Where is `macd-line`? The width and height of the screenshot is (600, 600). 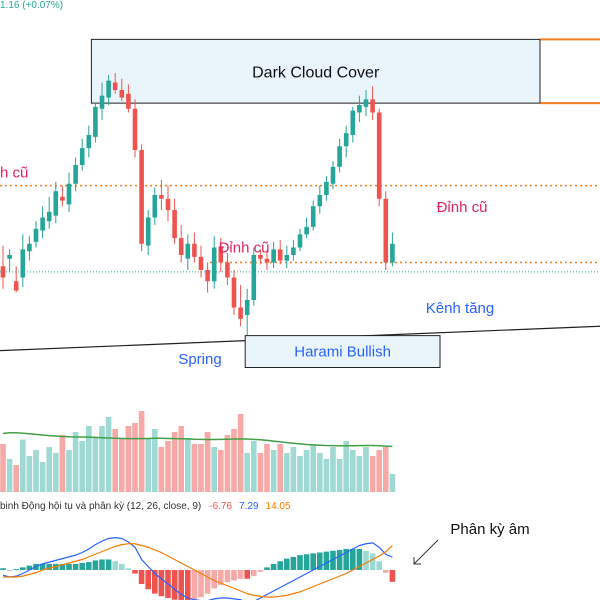
macd-line is located at coordinates (197, 568).